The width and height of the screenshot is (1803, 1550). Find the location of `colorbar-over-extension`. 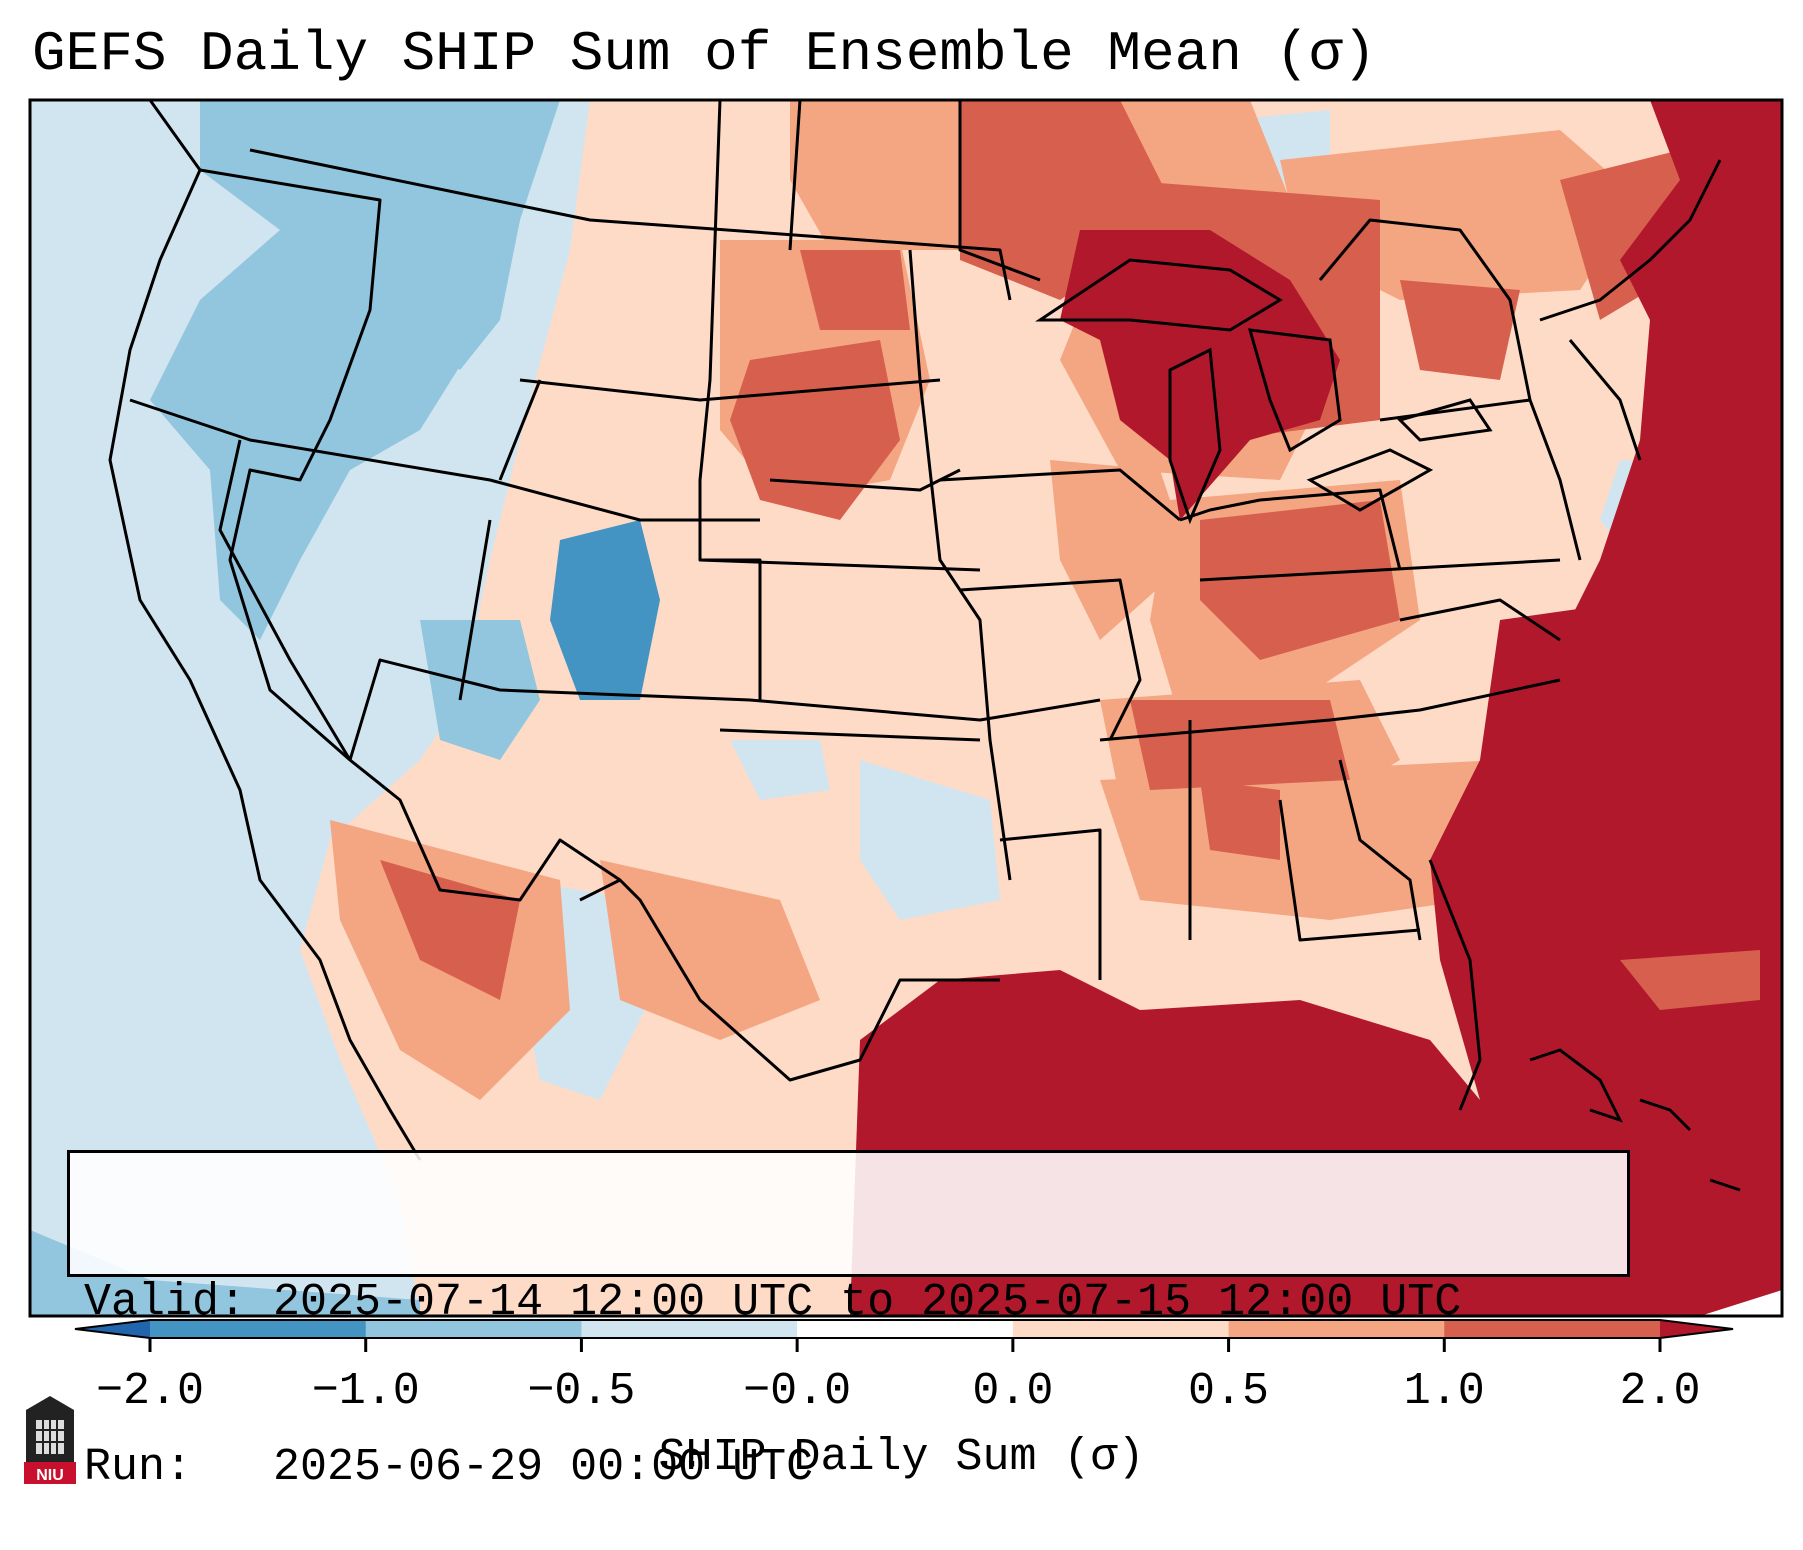

colorbar-over-extension is located at coordinates (1696, 1329).